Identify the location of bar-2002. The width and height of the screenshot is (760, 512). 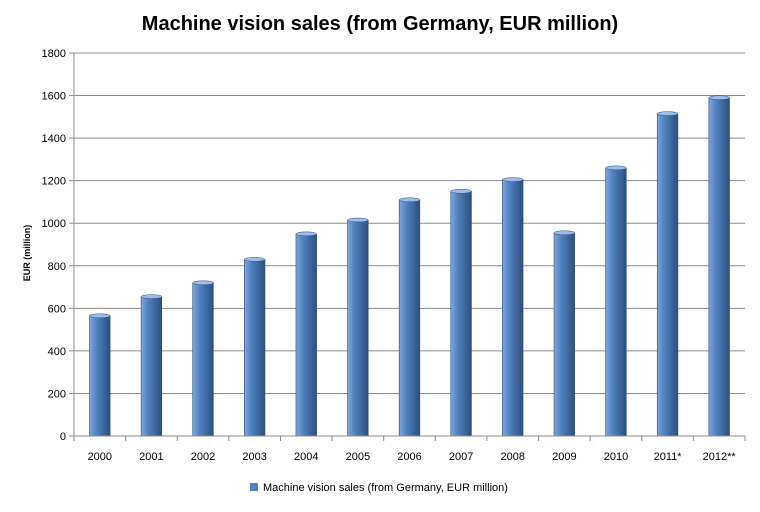
(203, 359).